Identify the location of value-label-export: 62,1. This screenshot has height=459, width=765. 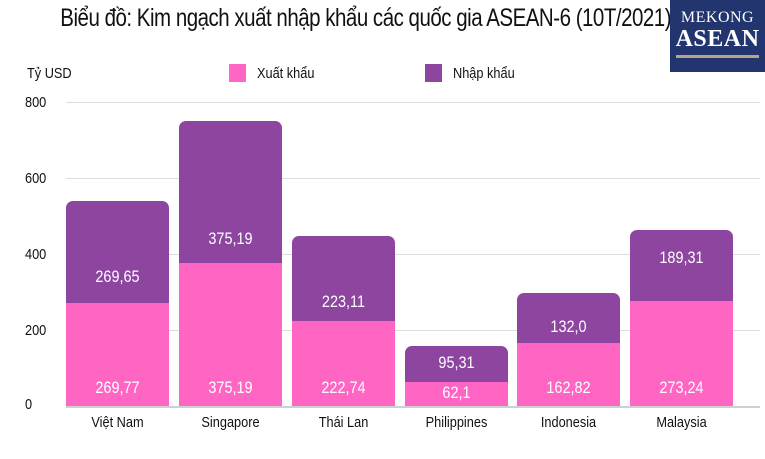
(456, 392).